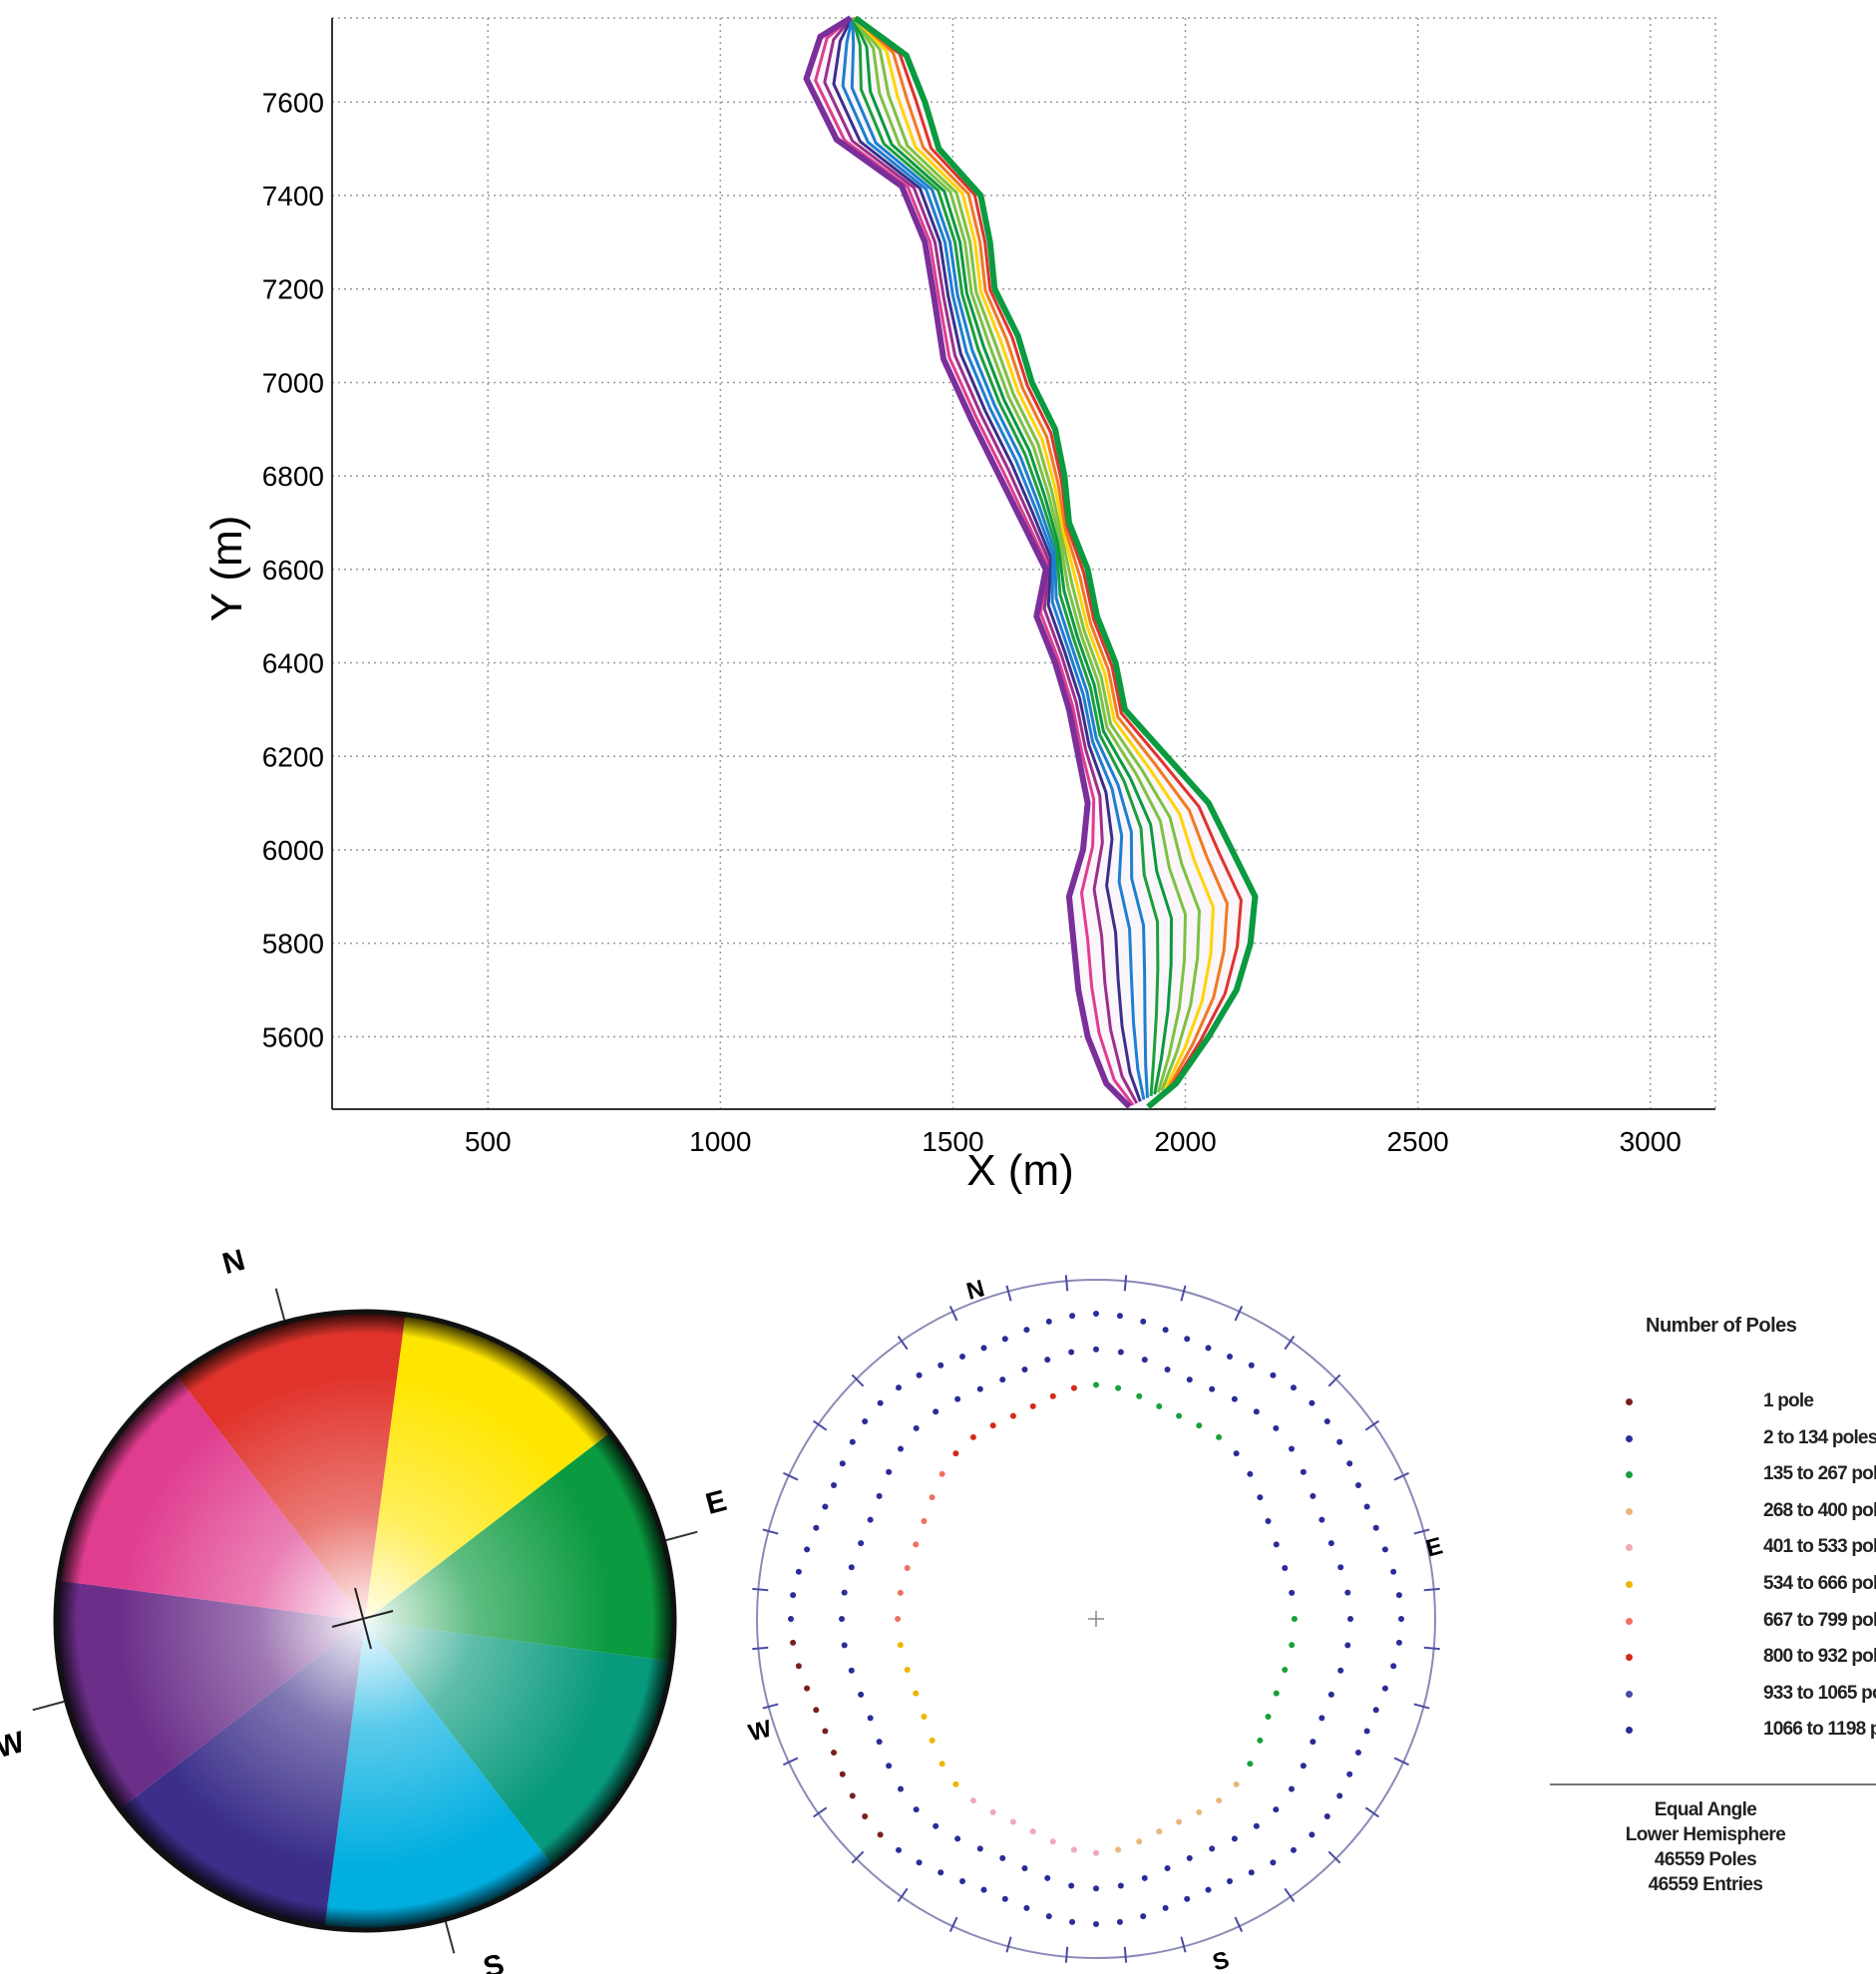 The width and height of the screenshot is (1876, 1974). I want to click on legend-label: 800 to 932 poles, so click(1819, 1657).